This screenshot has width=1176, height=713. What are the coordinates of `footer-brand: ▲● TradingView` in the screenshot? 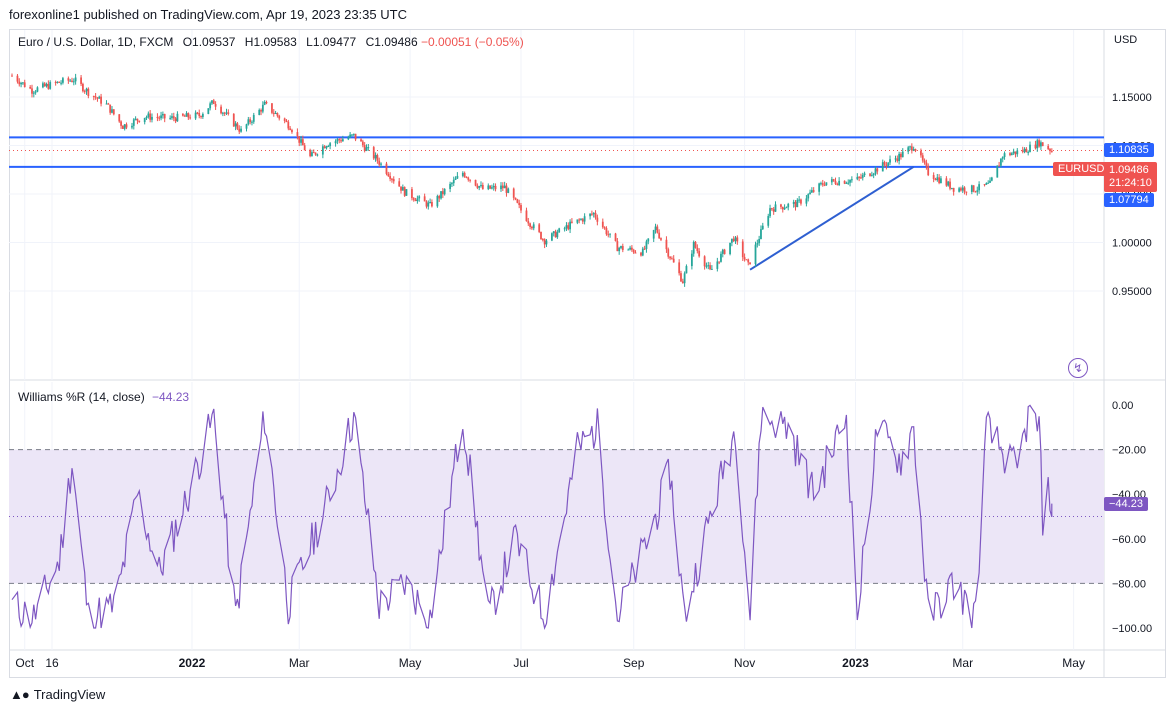 It's located at (57, 694).